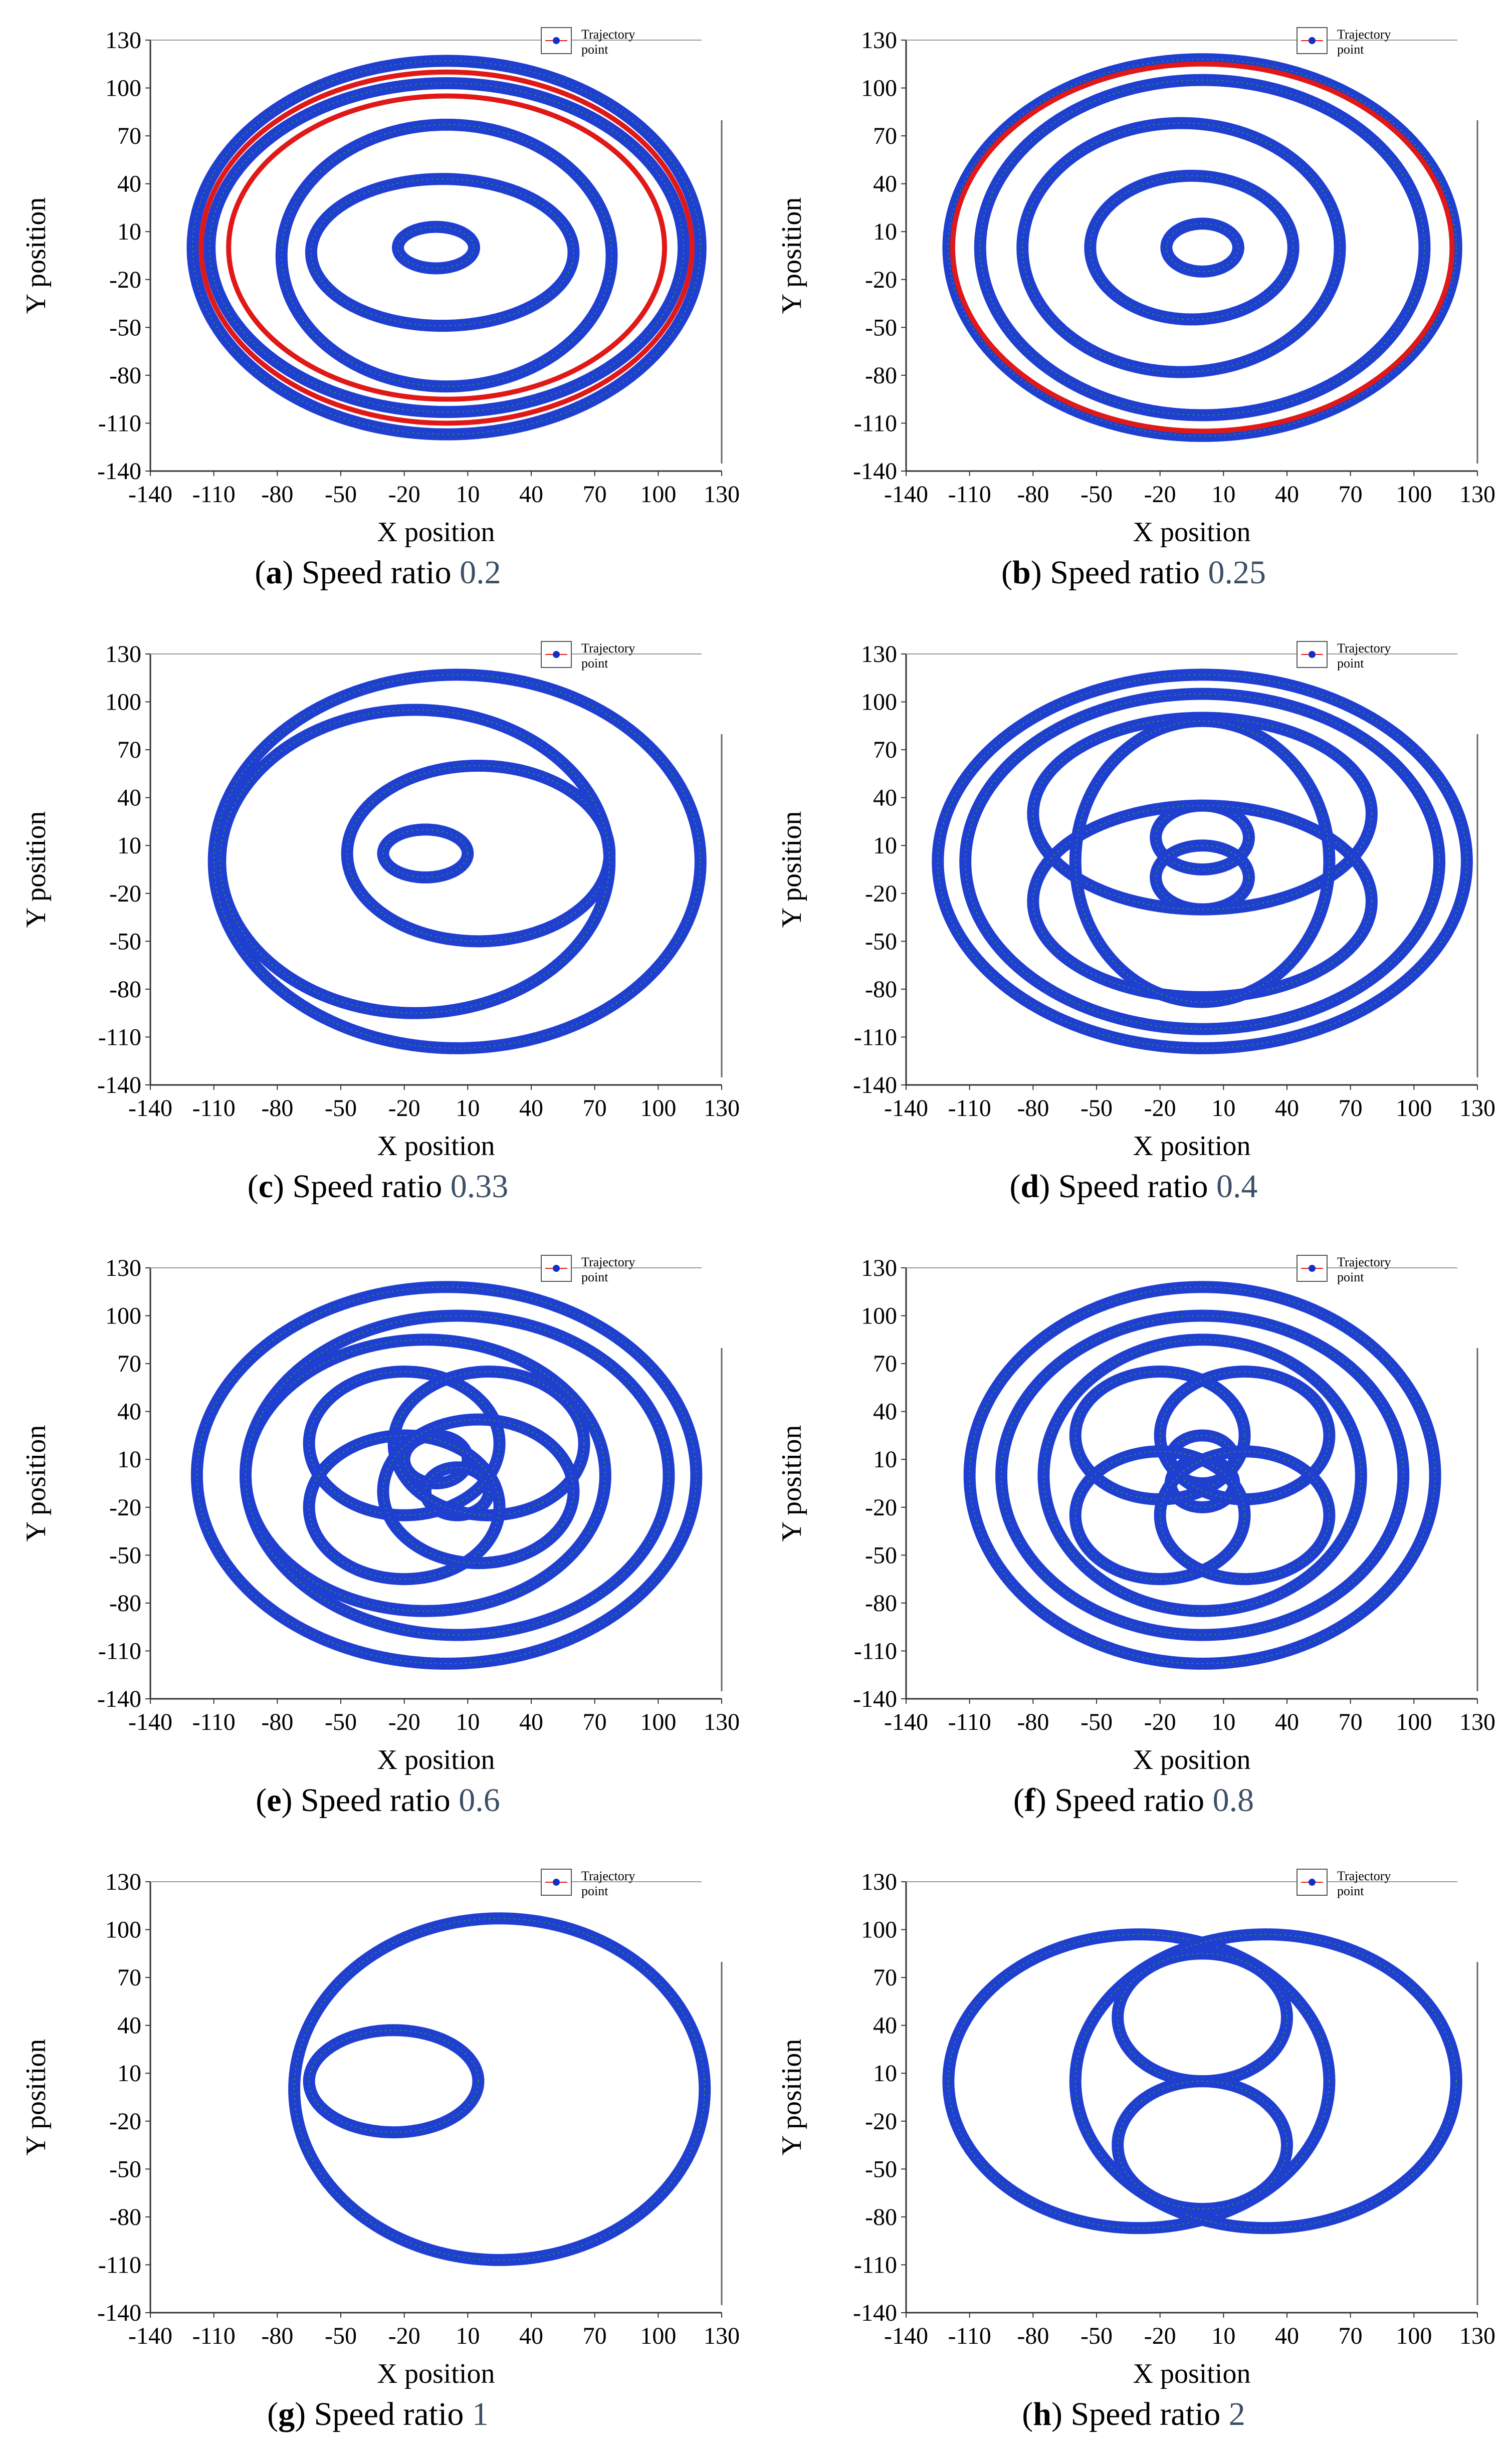 This screenshot has height=2456, width=1512. Describe the element at coordinates (274, 572) in the screenshot. I see `caption-panel-letter: a` at that location.